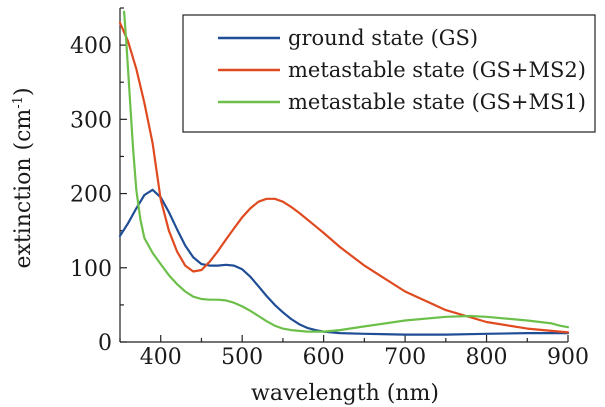 The width and height of the screenshot is (605, 407). I want to click on x-tick-label: 600, so click(324, 357).